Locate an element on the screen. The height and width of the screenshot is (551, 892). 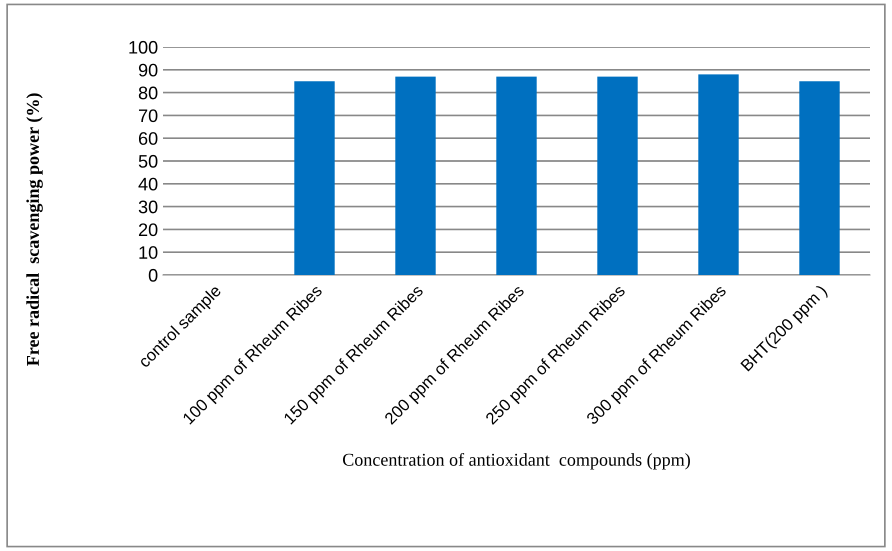
y-axis-title: Free radical scavenging power (%) is located at coordinates (34, 229).